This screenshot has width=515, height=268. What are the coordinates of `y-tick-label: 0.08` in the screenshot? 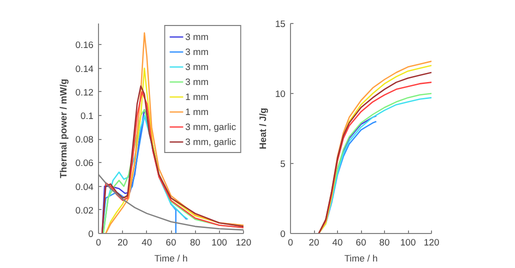 It's located at (84, 139).